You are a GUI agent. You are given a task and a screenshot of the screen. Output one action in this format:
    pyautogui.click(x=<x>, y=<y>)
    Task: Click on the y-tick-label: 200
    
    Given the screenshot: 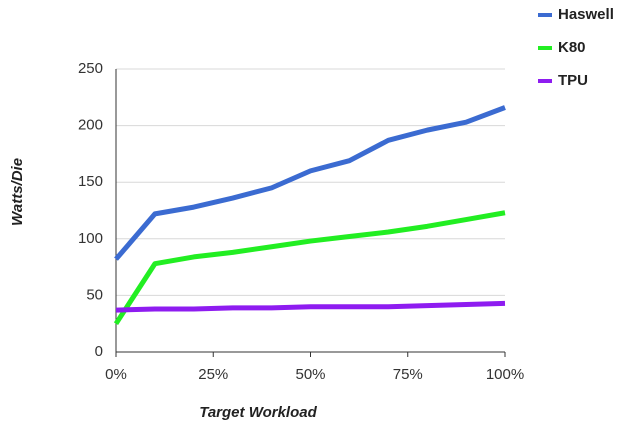 What is the action you would take?
    pyautogui.click(x=90, y=125)
    